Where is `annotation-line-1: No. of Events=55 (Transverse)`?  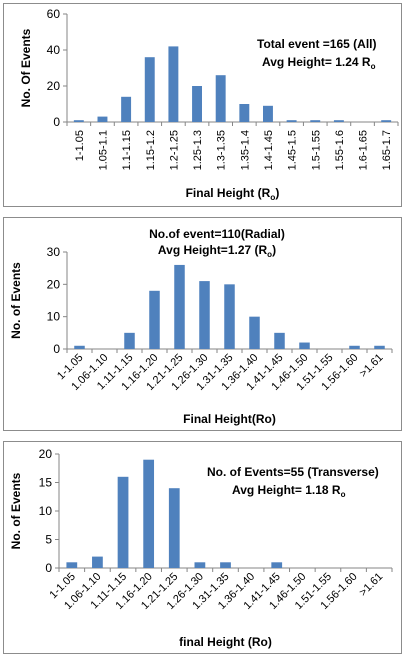 annotation-line-1: No. of Events=55 (Transverse) is located at coordinates (293, 472).